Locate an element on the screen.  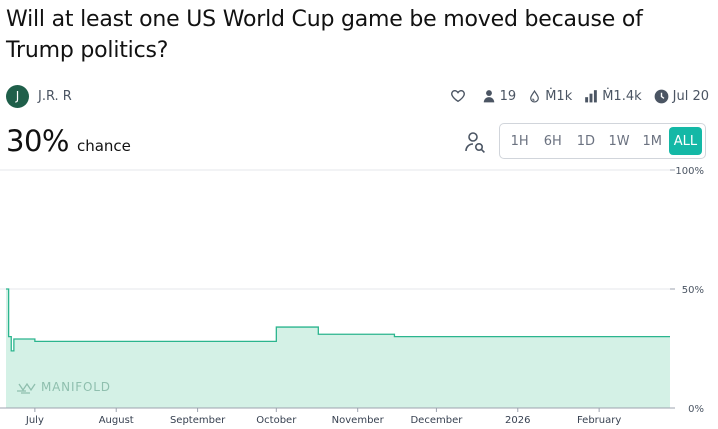
manifold-watermark: MANIFOLD is located at coordinates (64, 387).